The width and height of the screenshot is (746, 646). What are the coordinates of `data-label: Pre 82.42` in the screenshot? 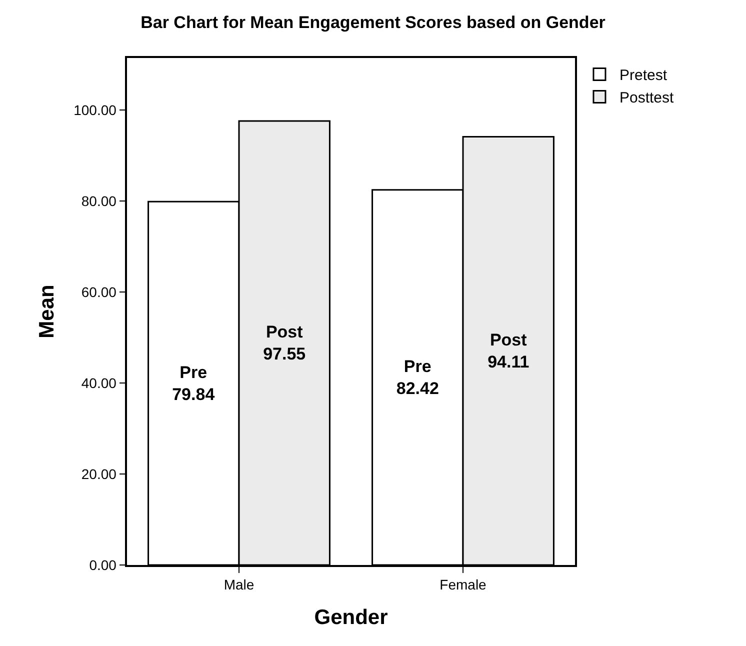 It's located at (417, 377).